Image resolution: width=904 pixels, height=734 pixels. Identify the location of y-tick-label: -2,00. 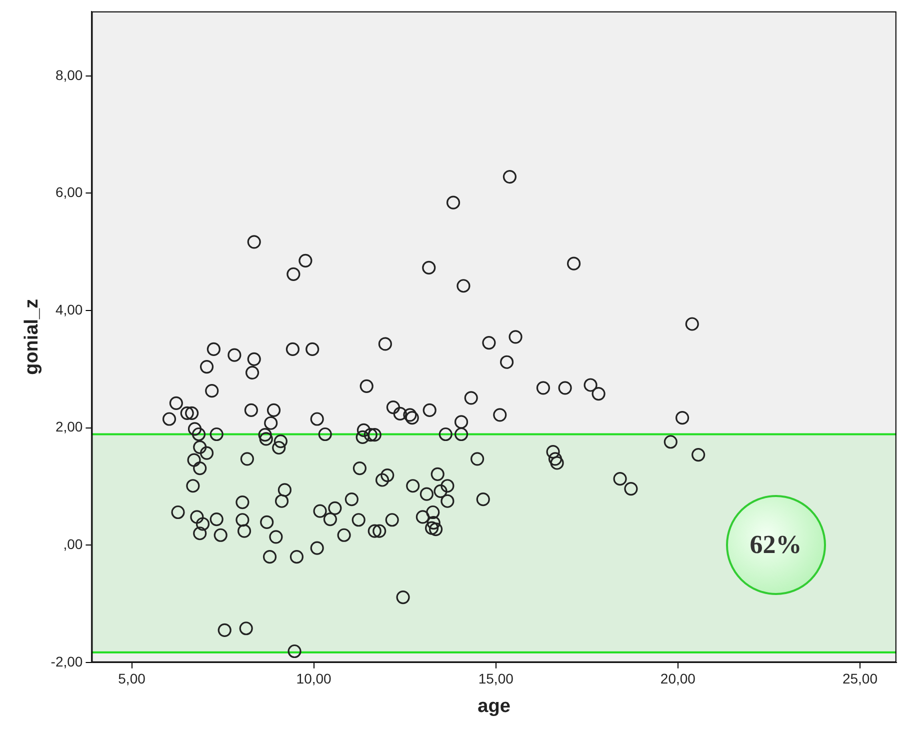
(66, 661).